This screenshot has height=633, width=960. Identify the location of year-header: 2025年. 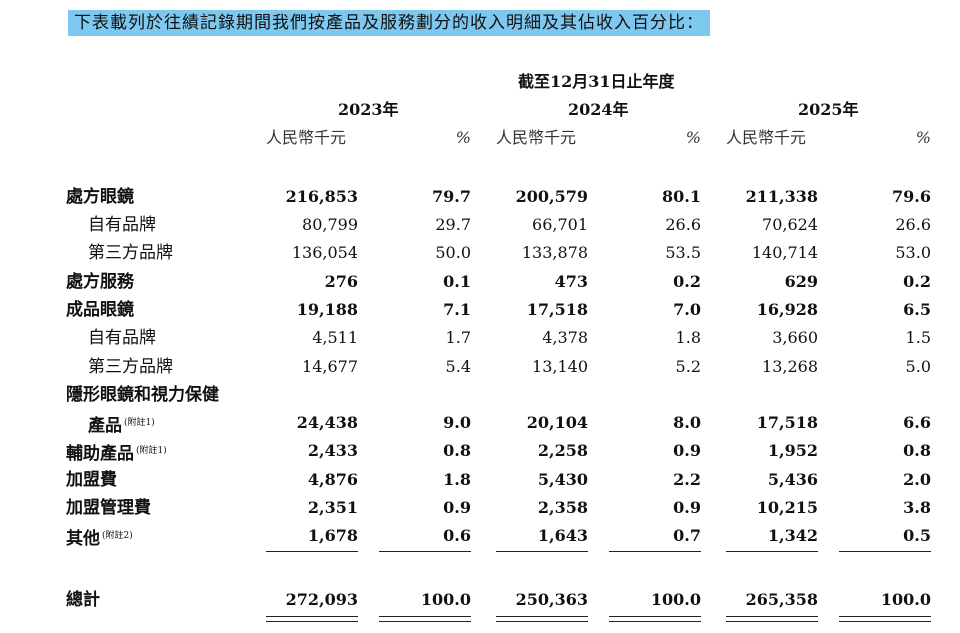
(828, 109).